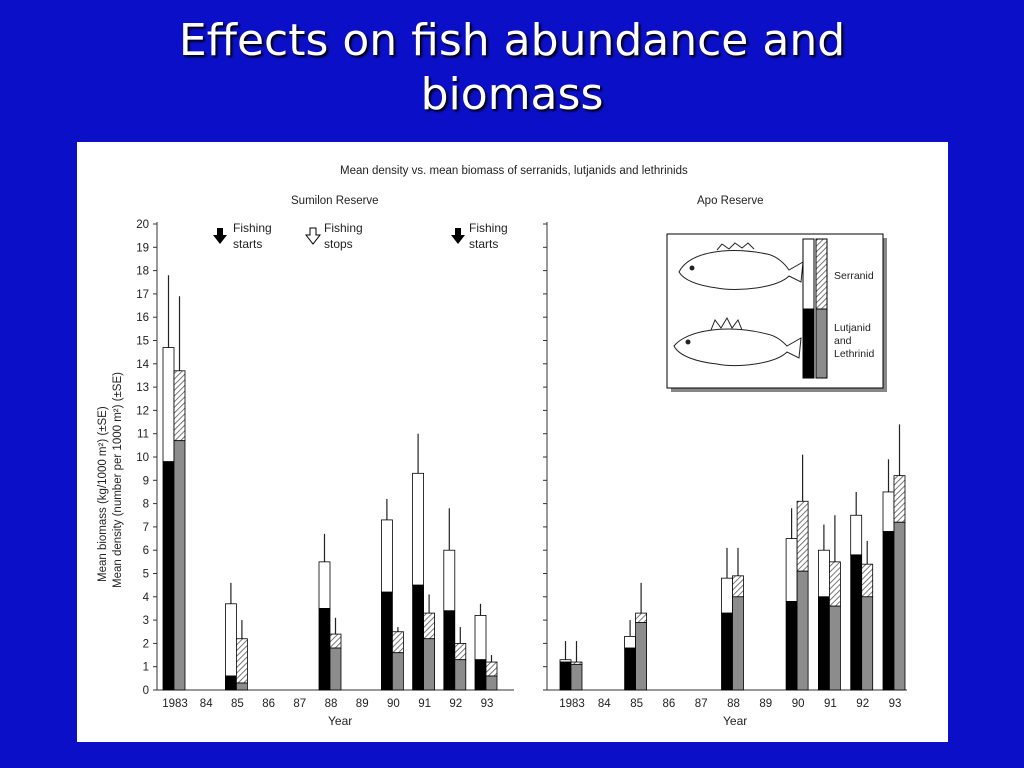 This screenshot has width=1024, height=768. I want to click on slide-title-line-1: Effects on fish abundance and, so click(512, 40).